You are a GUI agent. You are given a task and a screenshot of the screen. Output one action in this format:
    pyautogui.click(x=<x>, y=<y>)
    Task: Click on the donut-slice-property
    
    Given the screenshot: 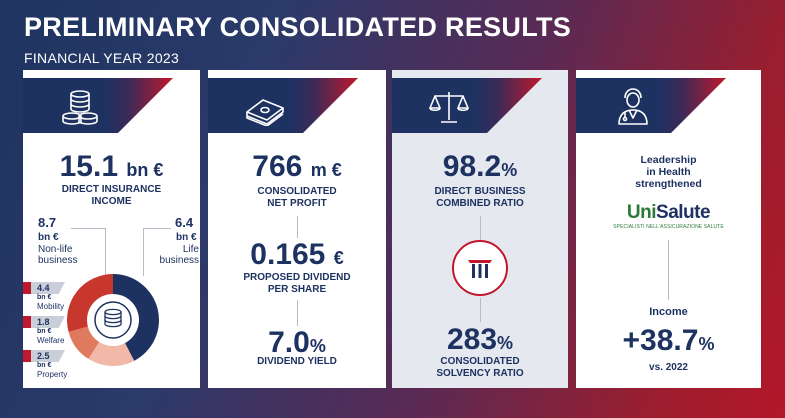 What is the action you would take?
    pyautogui.click(x=111, y=354)
    